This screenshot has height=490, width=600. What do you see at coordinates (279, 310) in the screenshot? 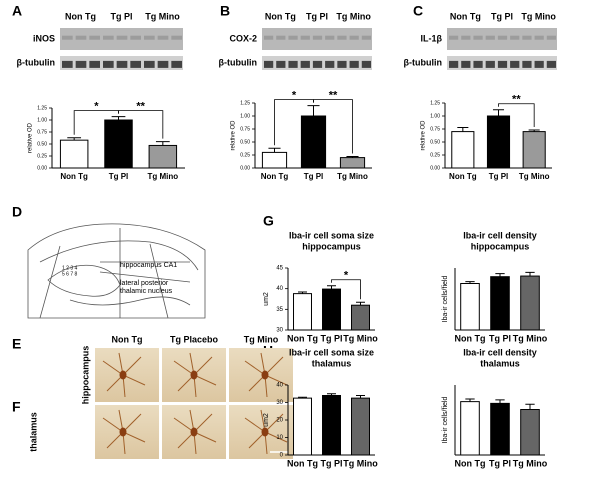
I see `y-tick-label: 35` at bounding box center [279, 310].